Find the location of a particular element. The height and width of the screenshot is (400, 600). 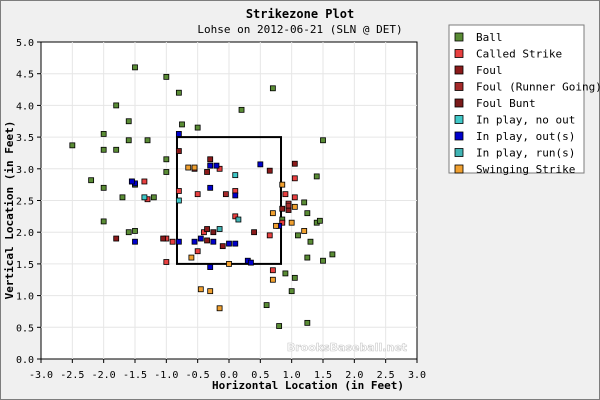

y-tick-label: 0.5 is located at coordinates (25, 328).